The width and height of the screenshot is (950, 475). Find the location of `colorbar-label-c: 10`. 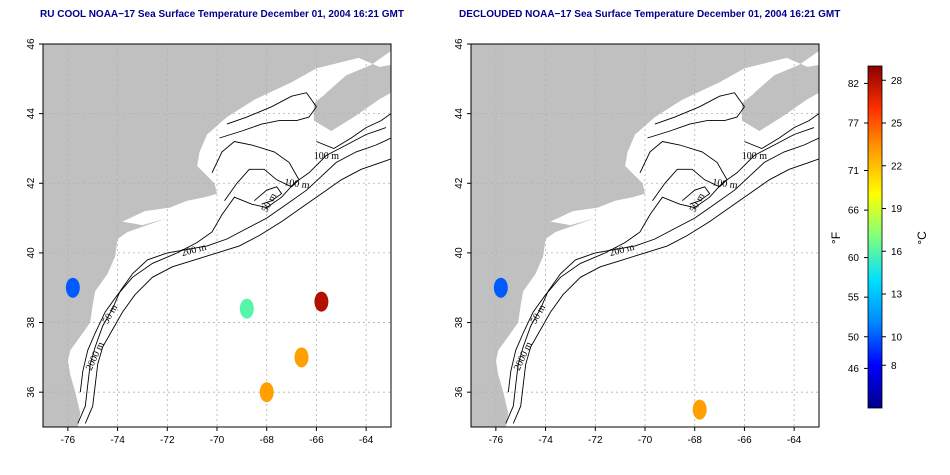

colorbar-label-c: 10 is located at coordinates (897, 337).